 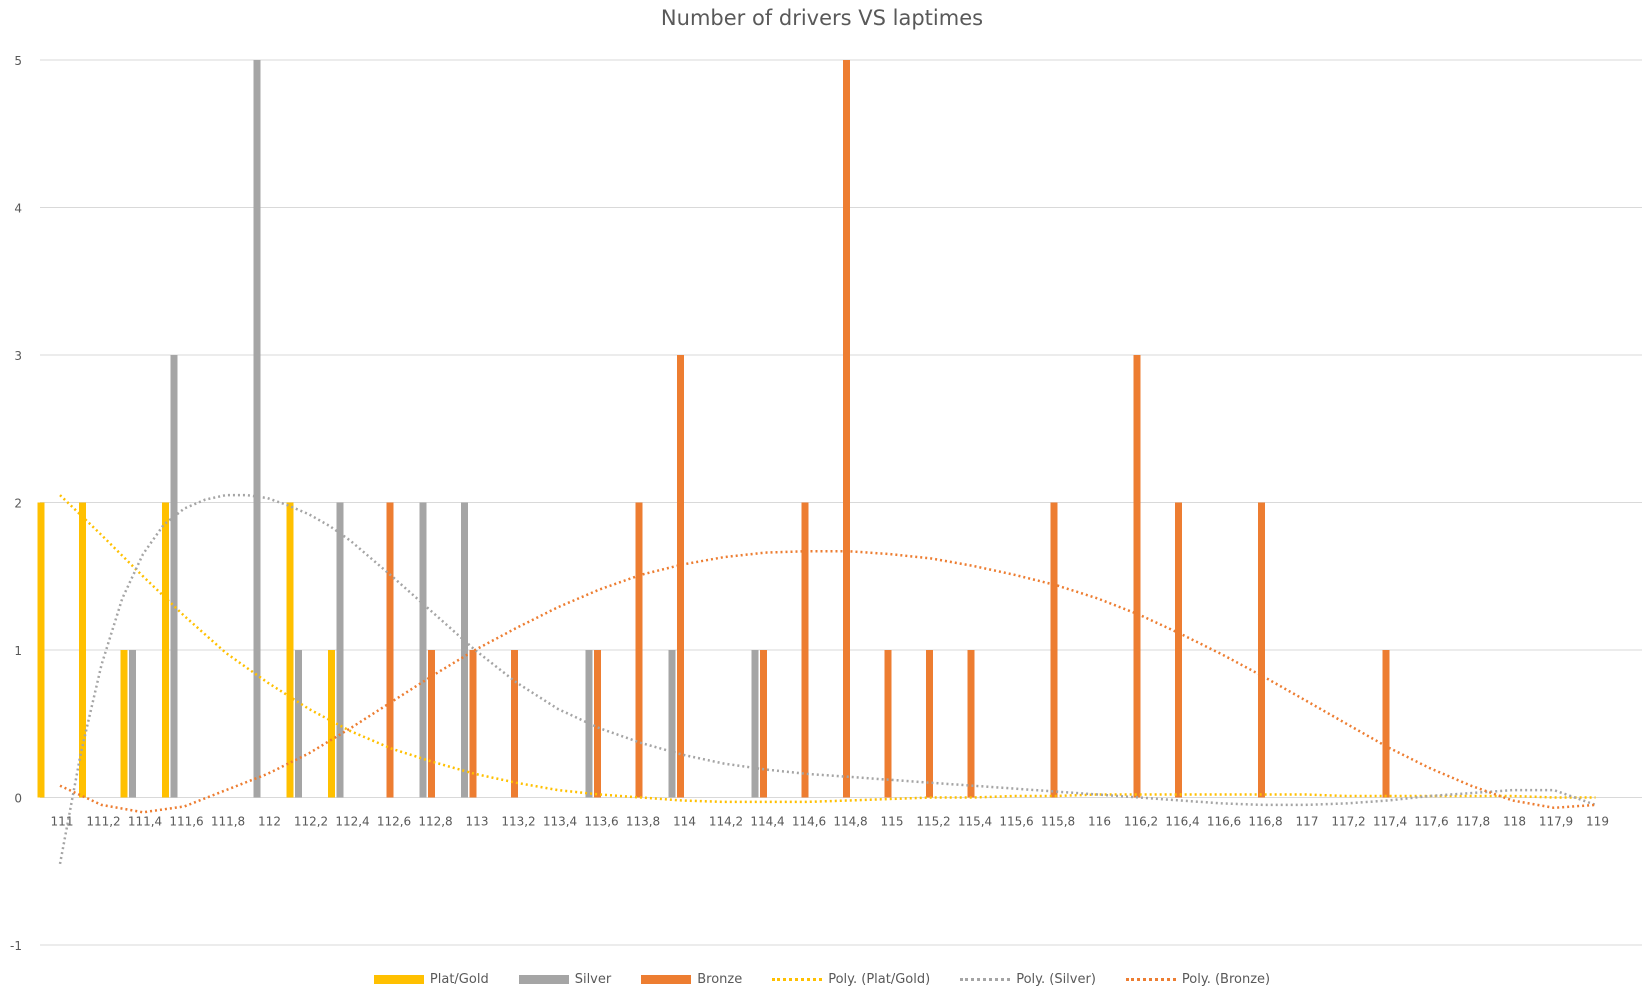 I want to click on x-tick-label: 113,4, so click(x=560, y=822).